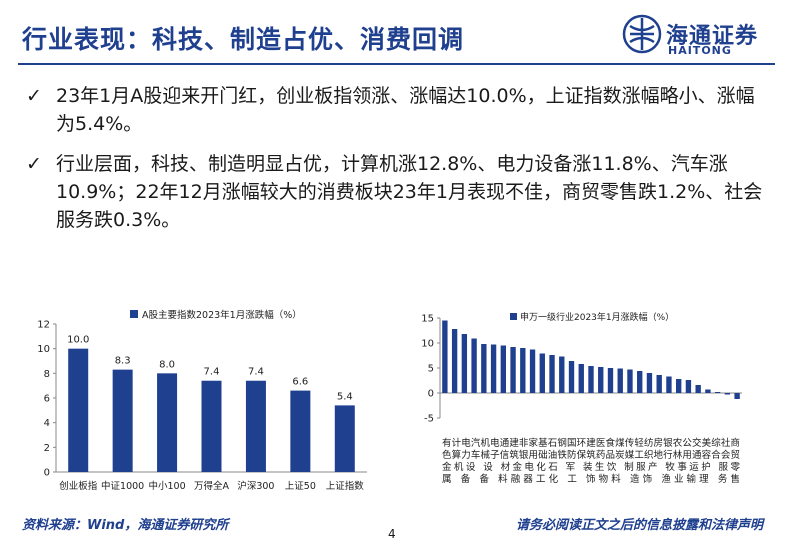 This screenshot has height=548, width=793. I want to click on category-label-row: 金机设 设 材金电化石 军 装生饮 制服产 牧事运护 服零, so click(591, 467).